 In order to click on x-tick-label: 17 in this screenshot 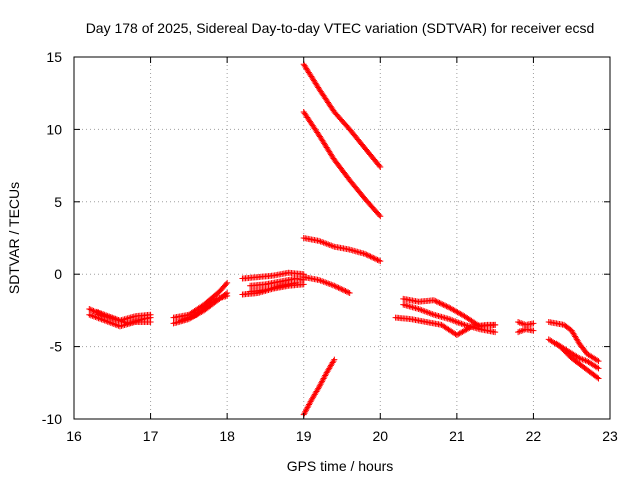, I will do `click(151, 436)`.